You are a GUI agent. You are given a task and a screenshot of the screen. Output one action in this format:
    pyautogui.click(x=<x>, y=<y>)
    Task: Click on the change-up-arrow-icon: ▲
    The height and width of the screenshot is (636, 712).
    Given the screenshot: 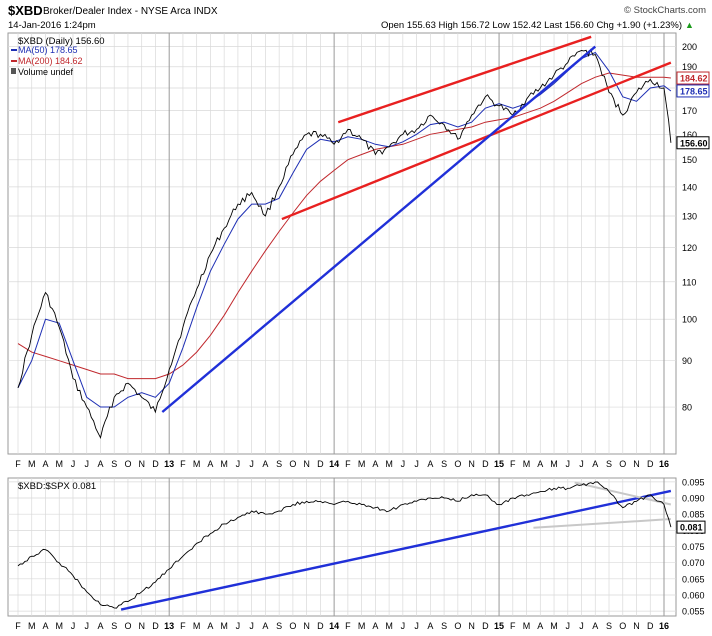 What is the action you would take?
    pyautogui.click(x=689, y=25)
    